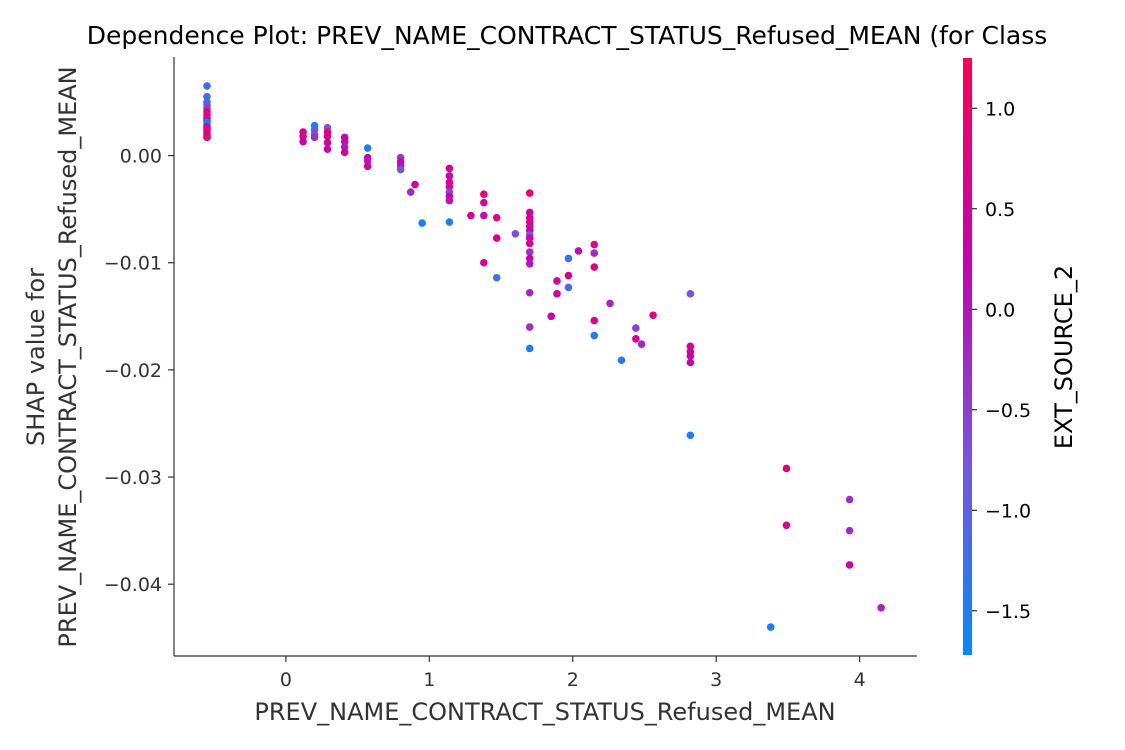  I want to click on y-ticks: 0.00 −0.01 −0.02 −0.03 −0.04, so click(139, 371).